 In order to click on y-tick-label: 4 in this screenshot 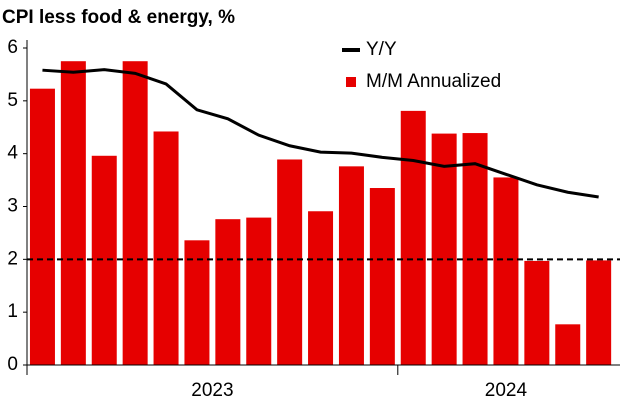, I will do `click(12, 153)`.